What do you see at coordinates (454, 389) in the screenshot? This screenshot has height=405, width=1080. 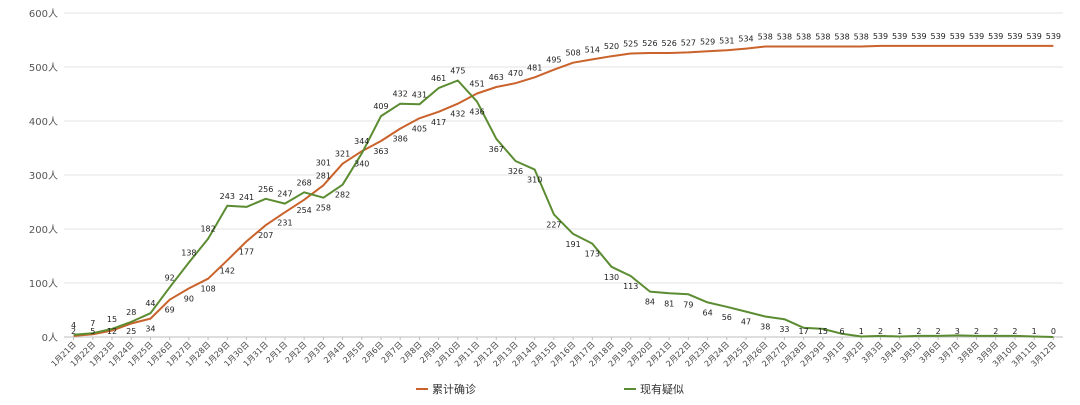 I see `legend-label-confirmed: 累计确诊` at bounding box center [454, 389].